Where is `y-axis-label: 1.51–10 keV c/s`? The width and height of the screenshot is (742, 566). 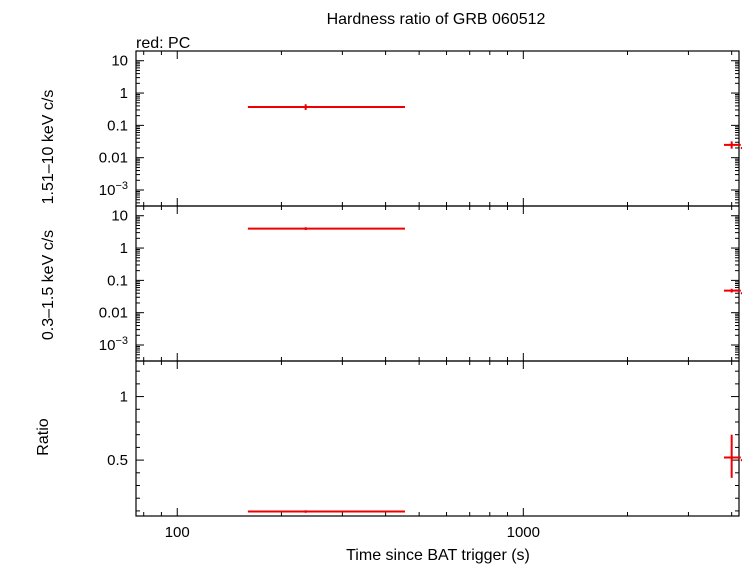 y-axis-label: 1.51–10 keV c/s is located at coordinates (48, 147).